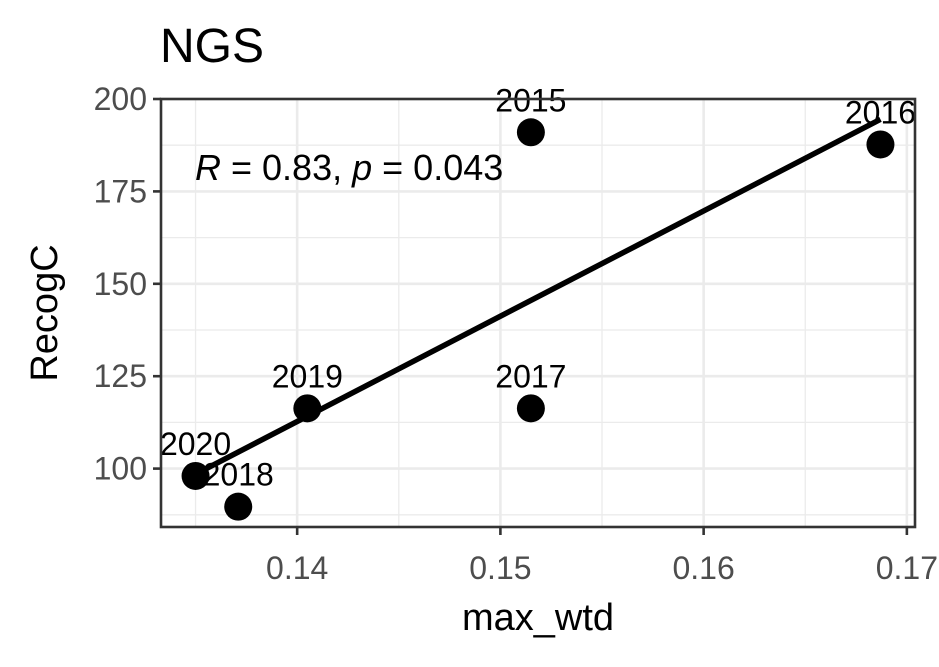 This screenshot has width=939, height=667. What do you see at coordinates (195, 444) in the screenshot?
I see `data-point-label: 2020` at bounding box center [195, 444].